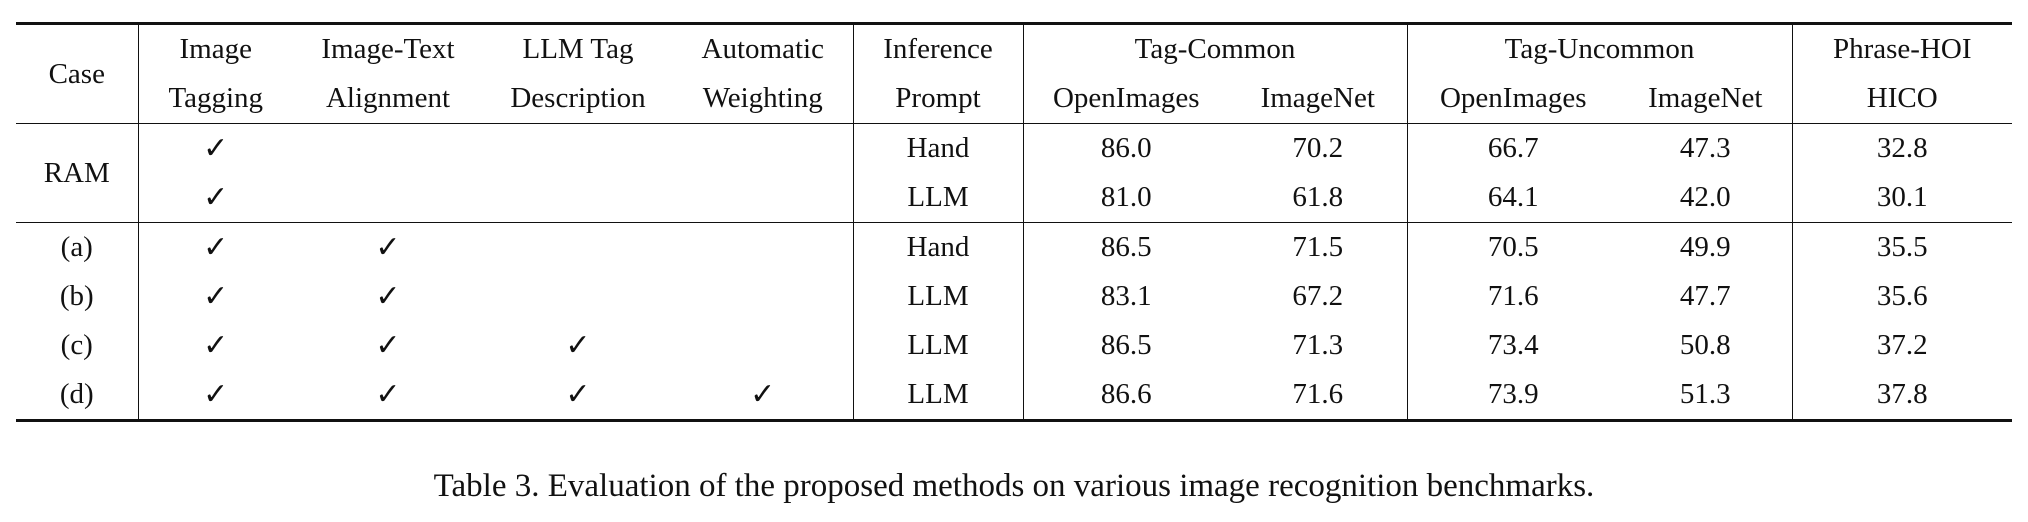  I want to click on cell-uncommon-imagenet: 42.0, so click(1706, 198).